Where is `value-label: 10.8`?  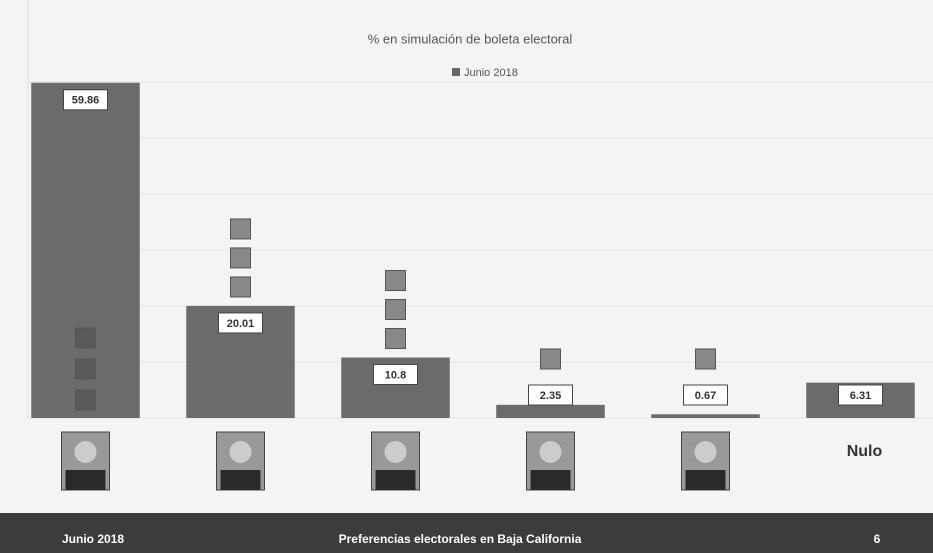
value-label: 10.8 is located at coordinates (395, 375).